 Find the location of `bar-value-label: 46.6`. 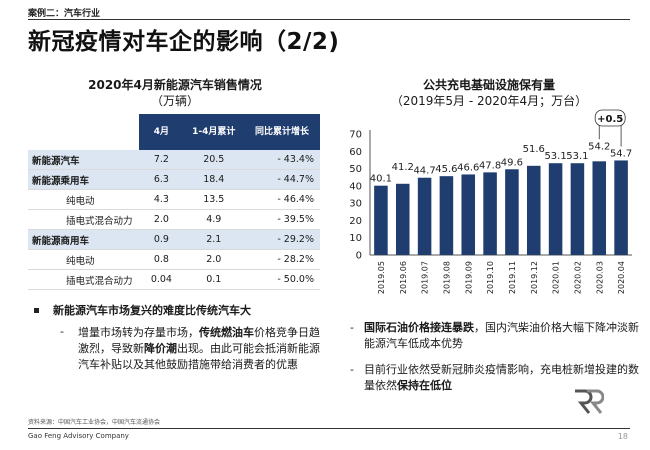

bar-value-label: 46.6 is located at coordinates (468, 167).